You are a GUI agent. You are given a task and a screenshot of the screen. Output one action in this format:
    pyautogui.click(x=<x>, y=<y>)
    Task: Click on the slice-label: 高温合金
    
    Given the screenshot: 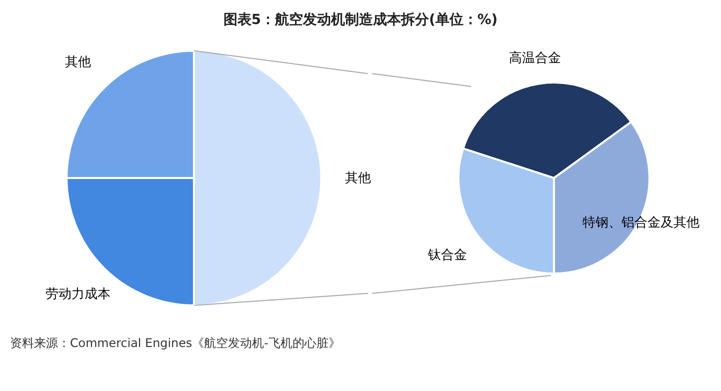 What is the action you would take?
    pyautogui.click(x=534, y=58)
    